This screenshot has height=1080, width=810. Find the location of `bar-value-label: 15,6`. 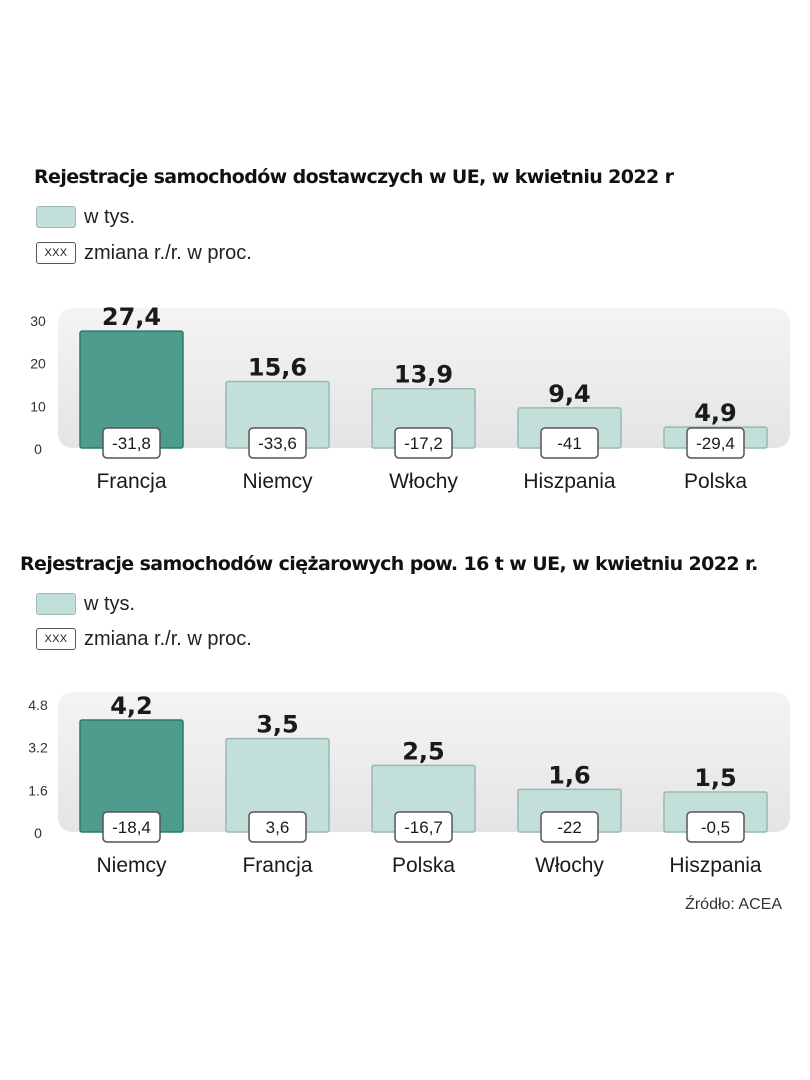

bar-value-label: 15,6 is located at coordinates (277, 367).